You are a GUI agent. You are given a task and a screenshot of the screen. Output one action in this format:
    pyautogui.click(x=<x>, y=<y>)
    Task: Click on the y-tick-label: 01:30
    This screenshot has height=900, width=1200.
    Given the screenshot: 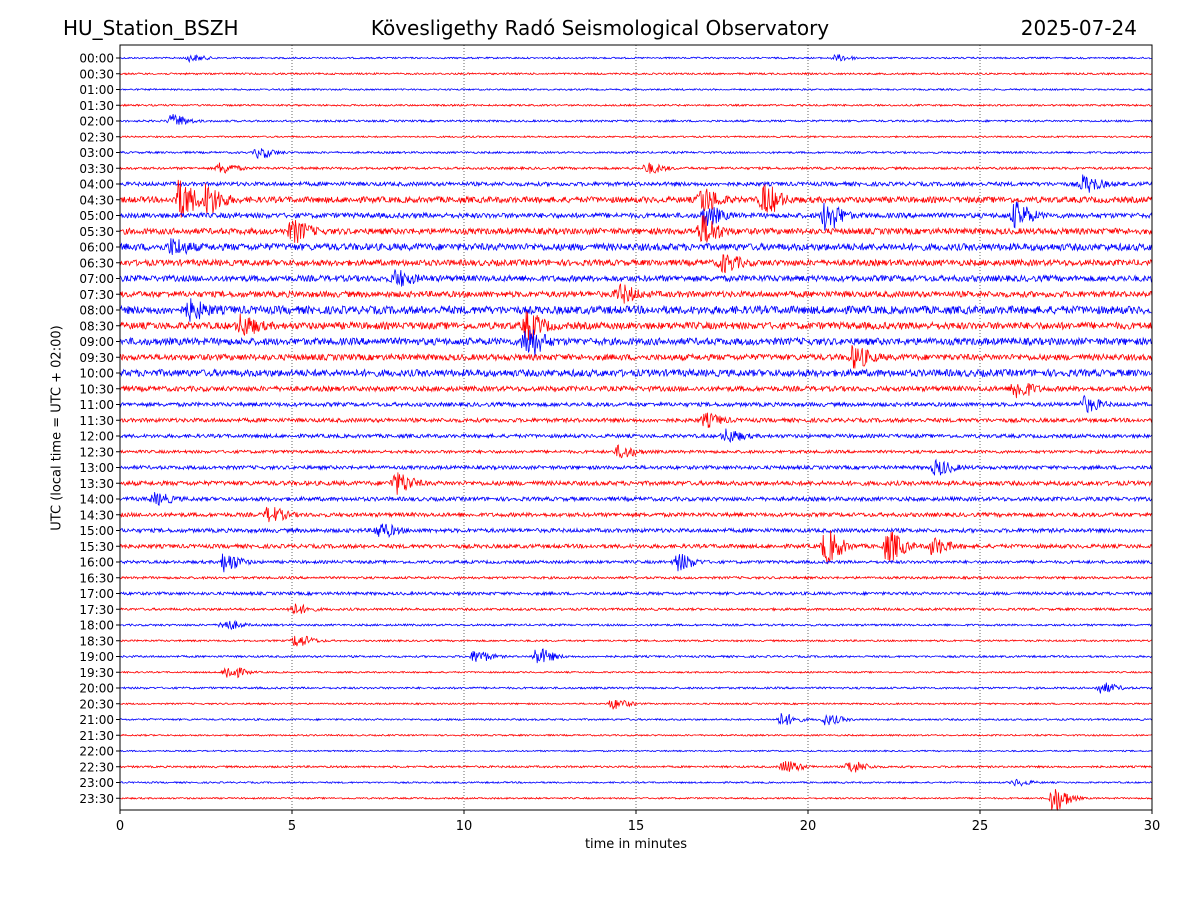 What is the action you would take?
    pyautogui.click(x=96, y=106)
    